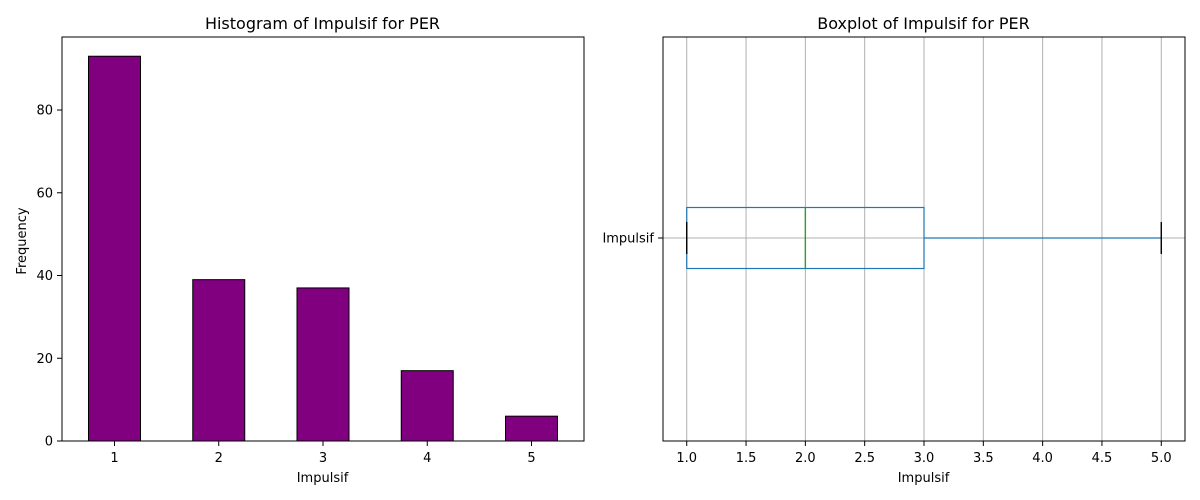 The width and height of the screenshot is (1200, 500). I want to click on x-tick-label: 4, so click(427, 458).